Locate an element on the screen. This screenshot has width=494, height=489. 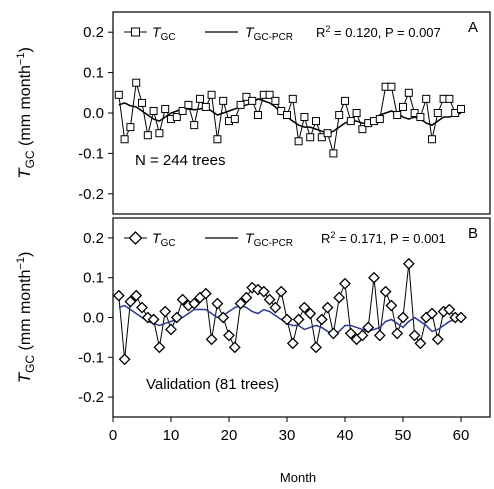
y-tick-label: -0.1 is located at coordinates (91, 357).